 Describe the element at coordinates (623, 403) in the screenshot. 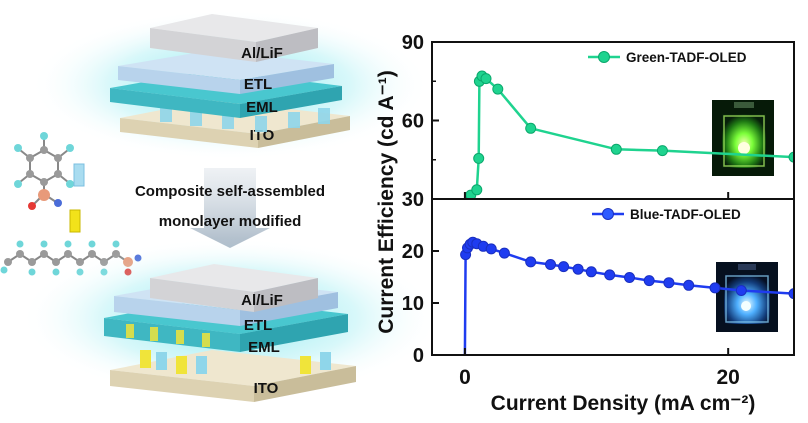

I see `x-axis-label: Current Density (mA cm⁻²)` at that location.